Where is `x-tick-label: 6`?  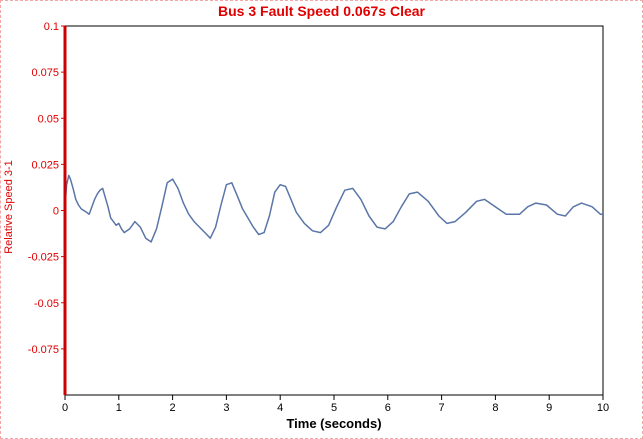 x-tick-label: 6 is located at coordinates (388, 408).